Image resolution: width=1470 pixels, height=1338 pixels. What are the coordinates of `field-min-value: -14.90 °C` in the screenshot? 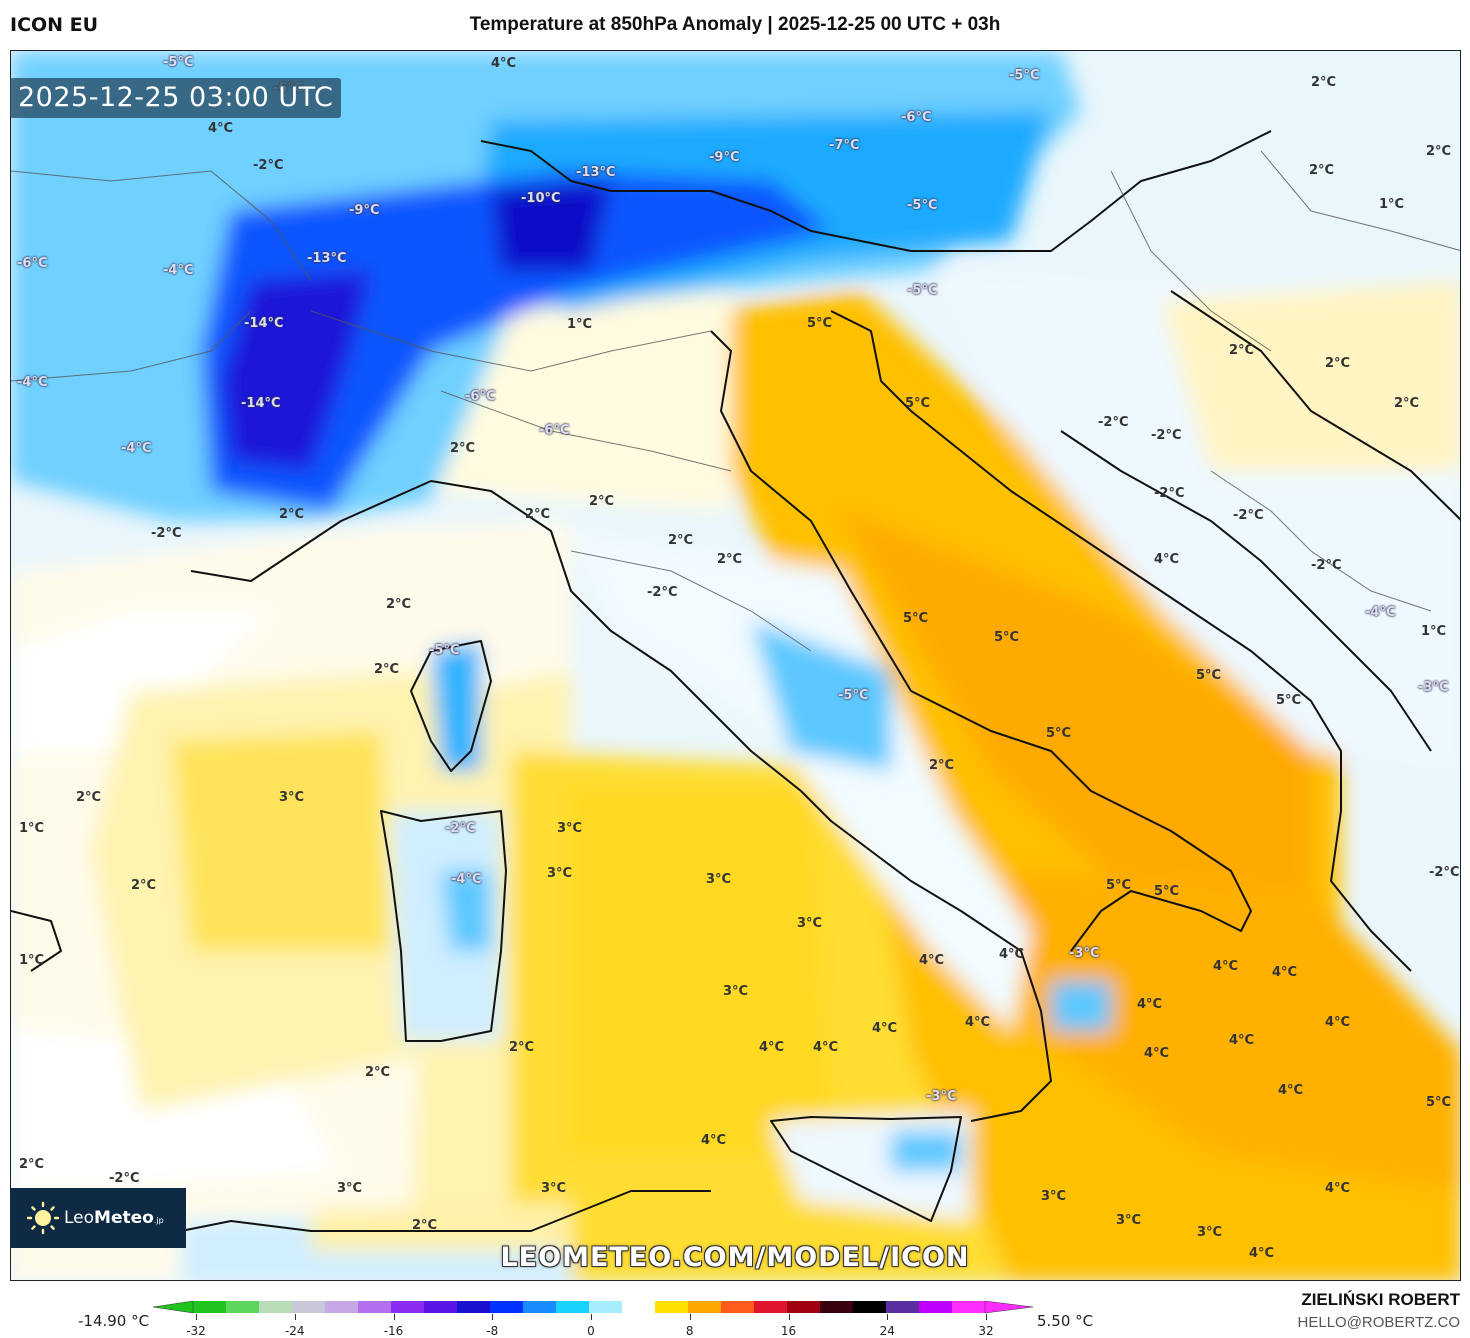 It's located at (114, 1321).